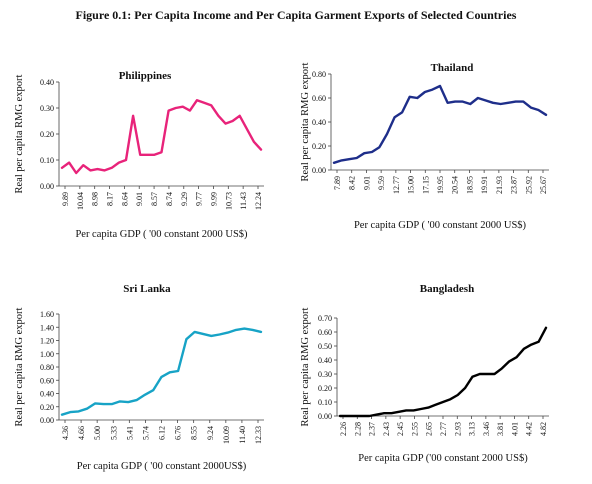  Describe the element at coordinates (447, 289) in the screenshot. I see `chart-title: Bangladesh` at that location.